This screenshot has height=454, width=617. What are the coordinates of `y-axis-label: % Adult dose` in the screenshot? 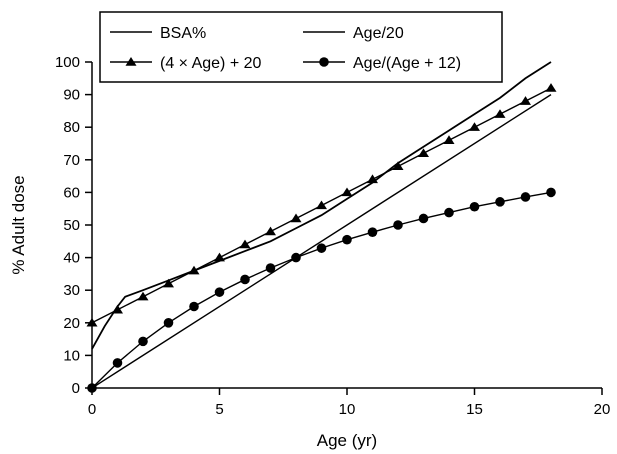 It's located at (18, 224).